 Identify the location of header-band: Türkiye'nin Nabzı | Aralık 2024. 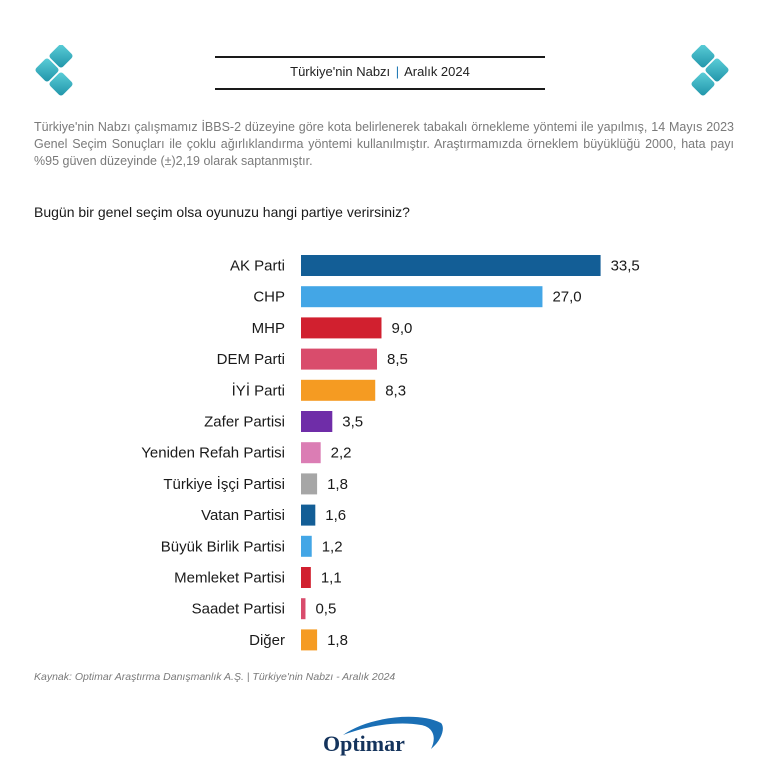
(380, 73).